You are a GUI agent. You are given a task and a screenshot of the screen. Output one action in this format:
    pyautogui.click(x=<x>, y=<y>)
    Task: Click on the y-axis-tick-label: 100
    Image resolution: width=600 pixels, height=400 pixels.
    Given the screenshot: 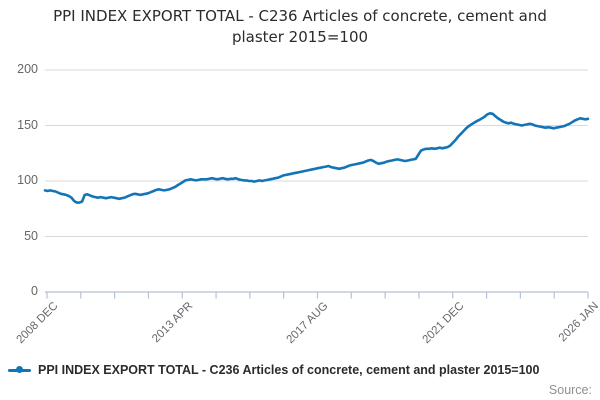 What is the action you would take?
    pyautogui.click(x=27, y=180)
    